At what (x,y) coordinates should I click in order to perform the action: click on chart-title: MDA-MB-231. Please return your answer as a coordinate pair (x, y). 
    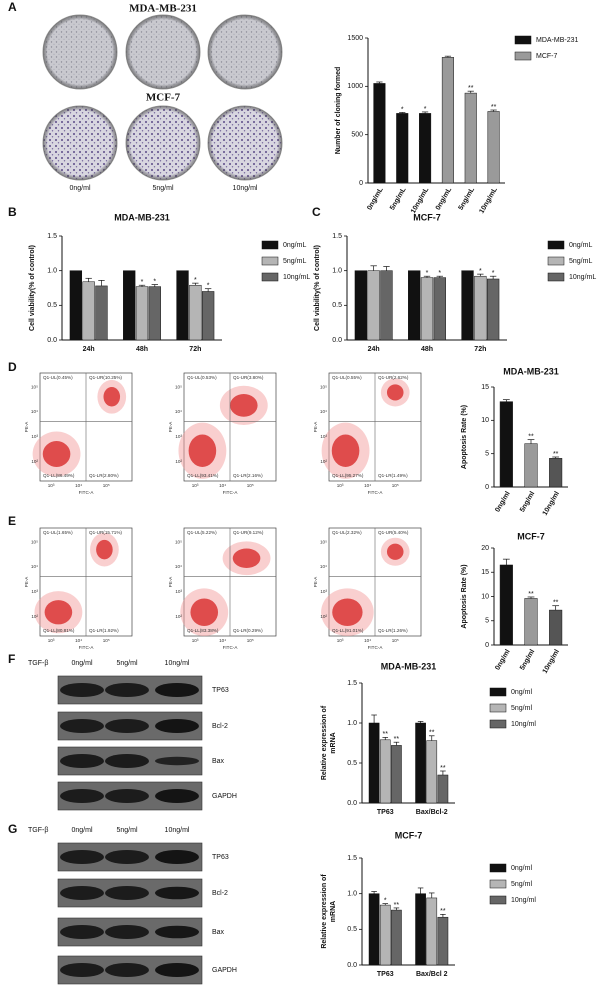
    Looking at the image, I should click on (409, 666).